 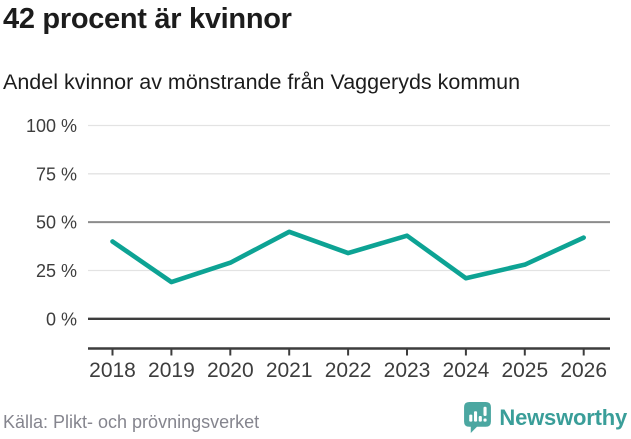 I want to click on x-tick-label: 2019, so click(x=171, y=370).